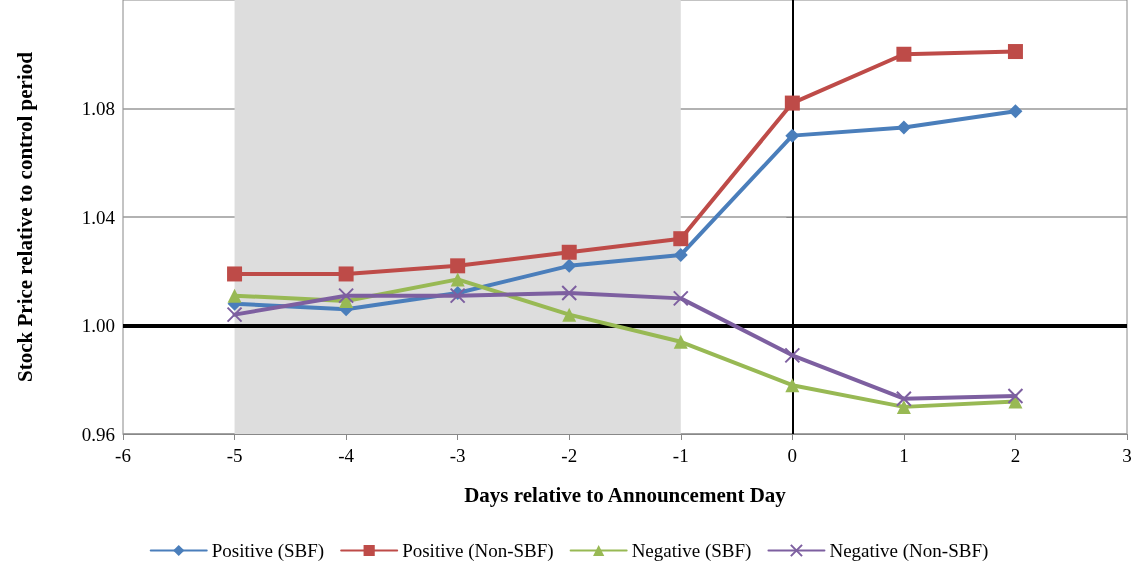 Image resolution: width=1138 pixels, height=569 pixels. What do you see at coordinates (98, 217) in the screenshot?
I see `y-tick-label: 1.04` at bounding box center [98, 217].